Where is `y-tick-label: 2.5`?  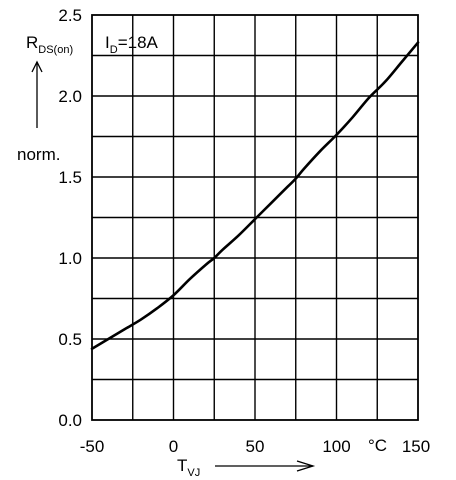
y-tick-label: 2.5 is located at coordinates (70, 15).